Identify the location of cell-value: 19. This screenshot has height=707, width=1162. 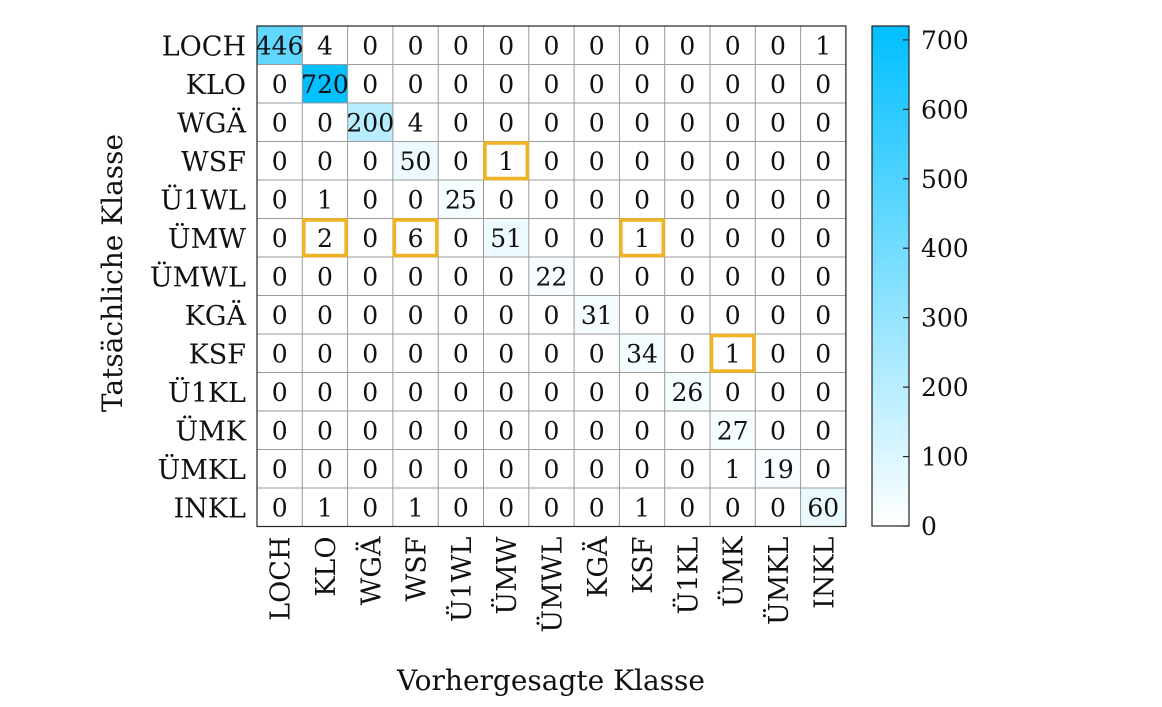
(778, 469).